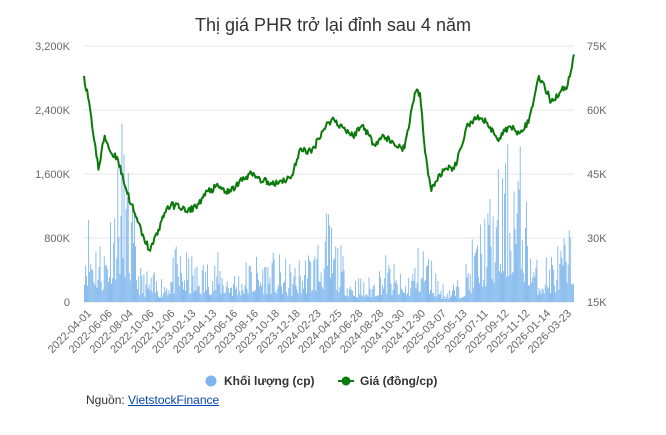 Image resolution: width=666 pixels, height=435 pixels. What do you see at coordinates (387, 381) in the screenshot?
I see `legend-item-price: Giá (đồng/cp)` at bounding box center [387, 381].